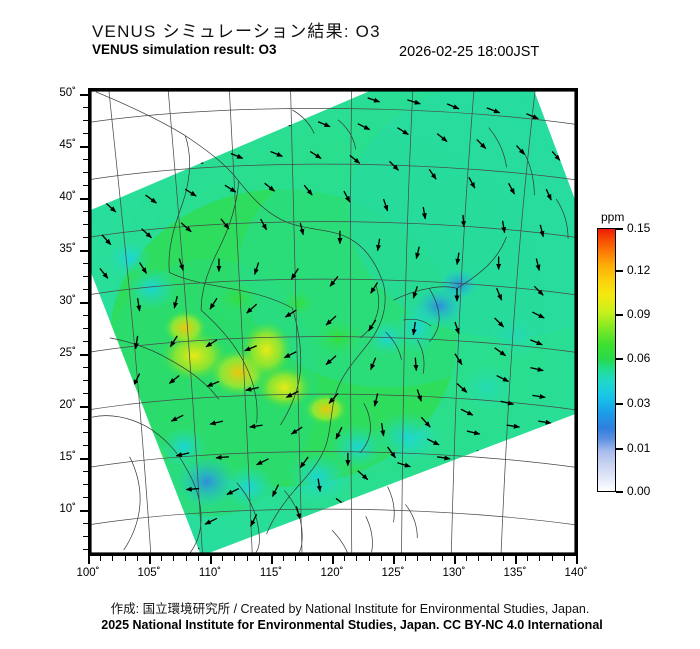 This screenshot has width=700, height=649. I want to click on y-tick-label-15: 15˚, so click(67, 457).